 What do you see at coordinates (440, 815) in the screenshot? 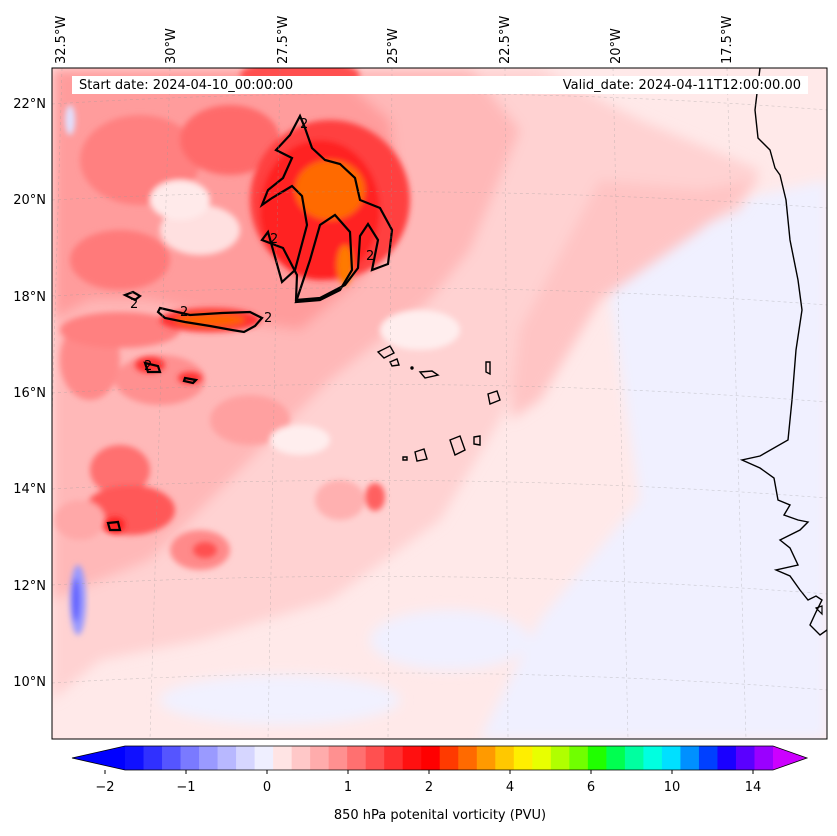
I see `colorbar-title: 850 hPa potenital vorticity (PVU)` at bounding box center [440, 815].